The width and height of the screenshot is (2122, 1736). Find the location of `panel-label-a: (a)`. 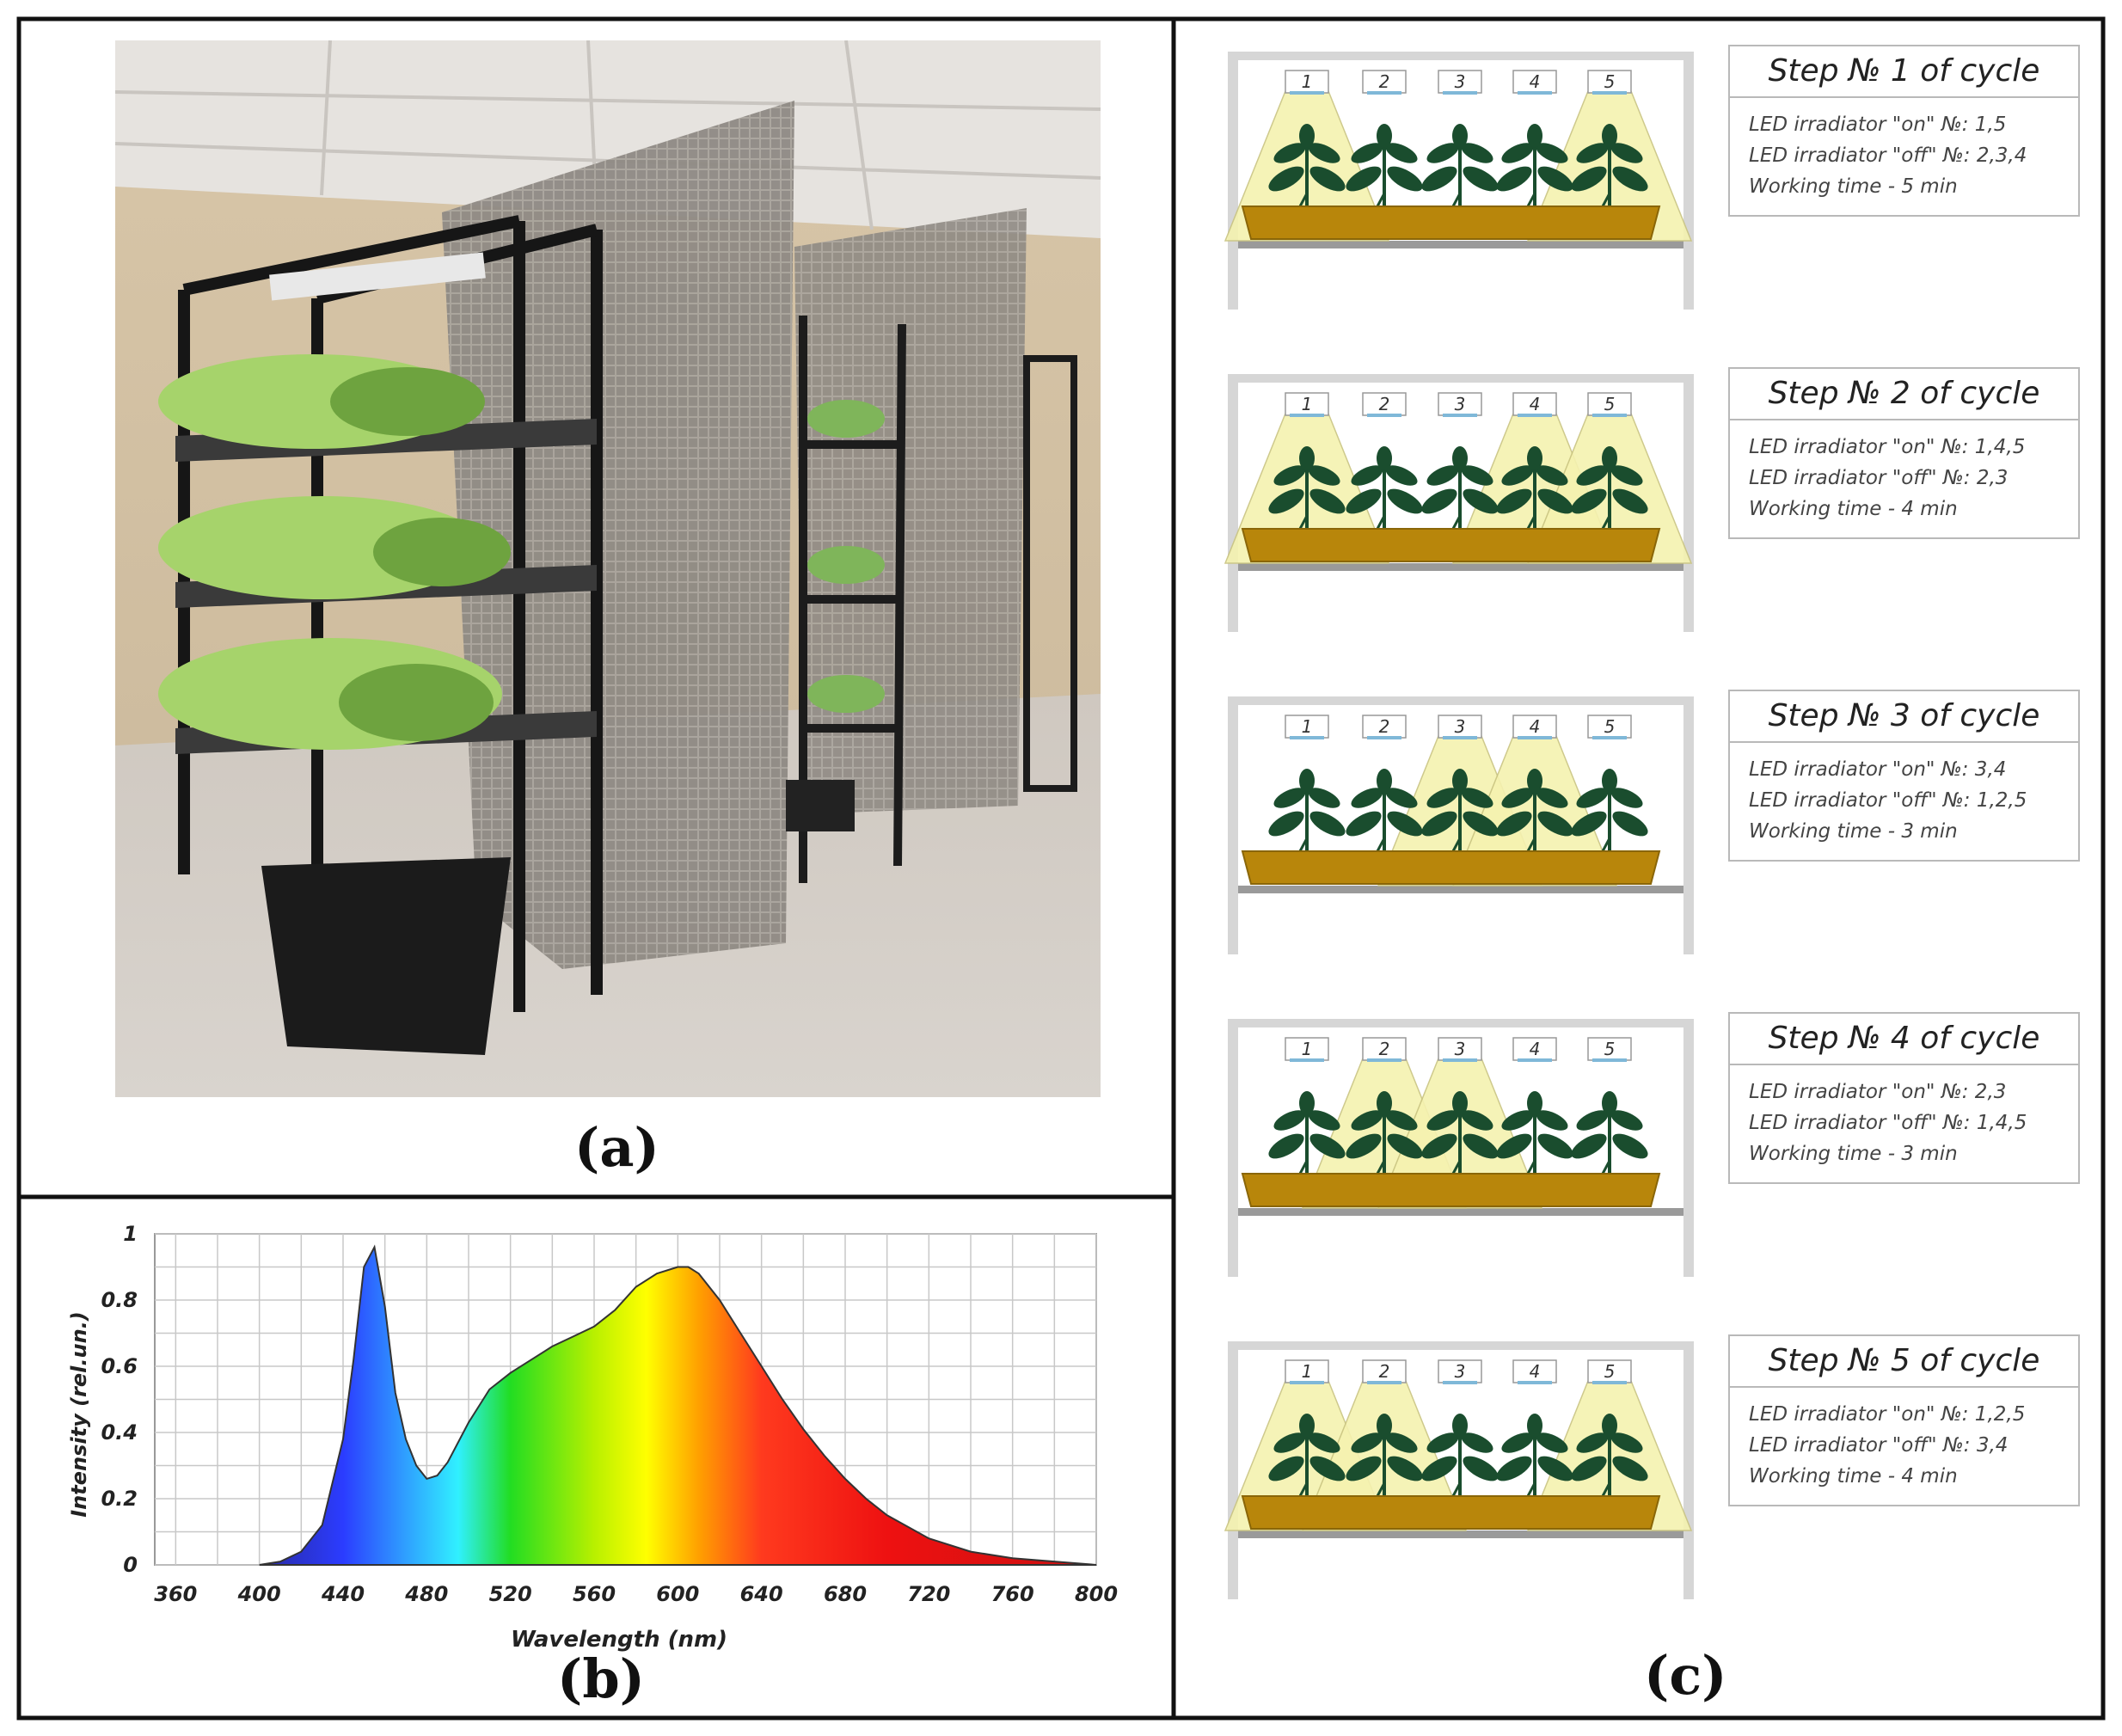

panel-label-a: (a) is located at coordinates (616, 1148).